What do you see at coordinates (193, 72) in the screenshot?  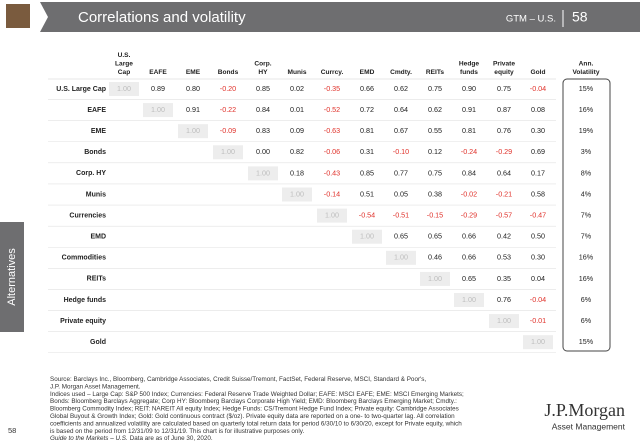 I see `column-header: EME` at bounding box center [193, 72].